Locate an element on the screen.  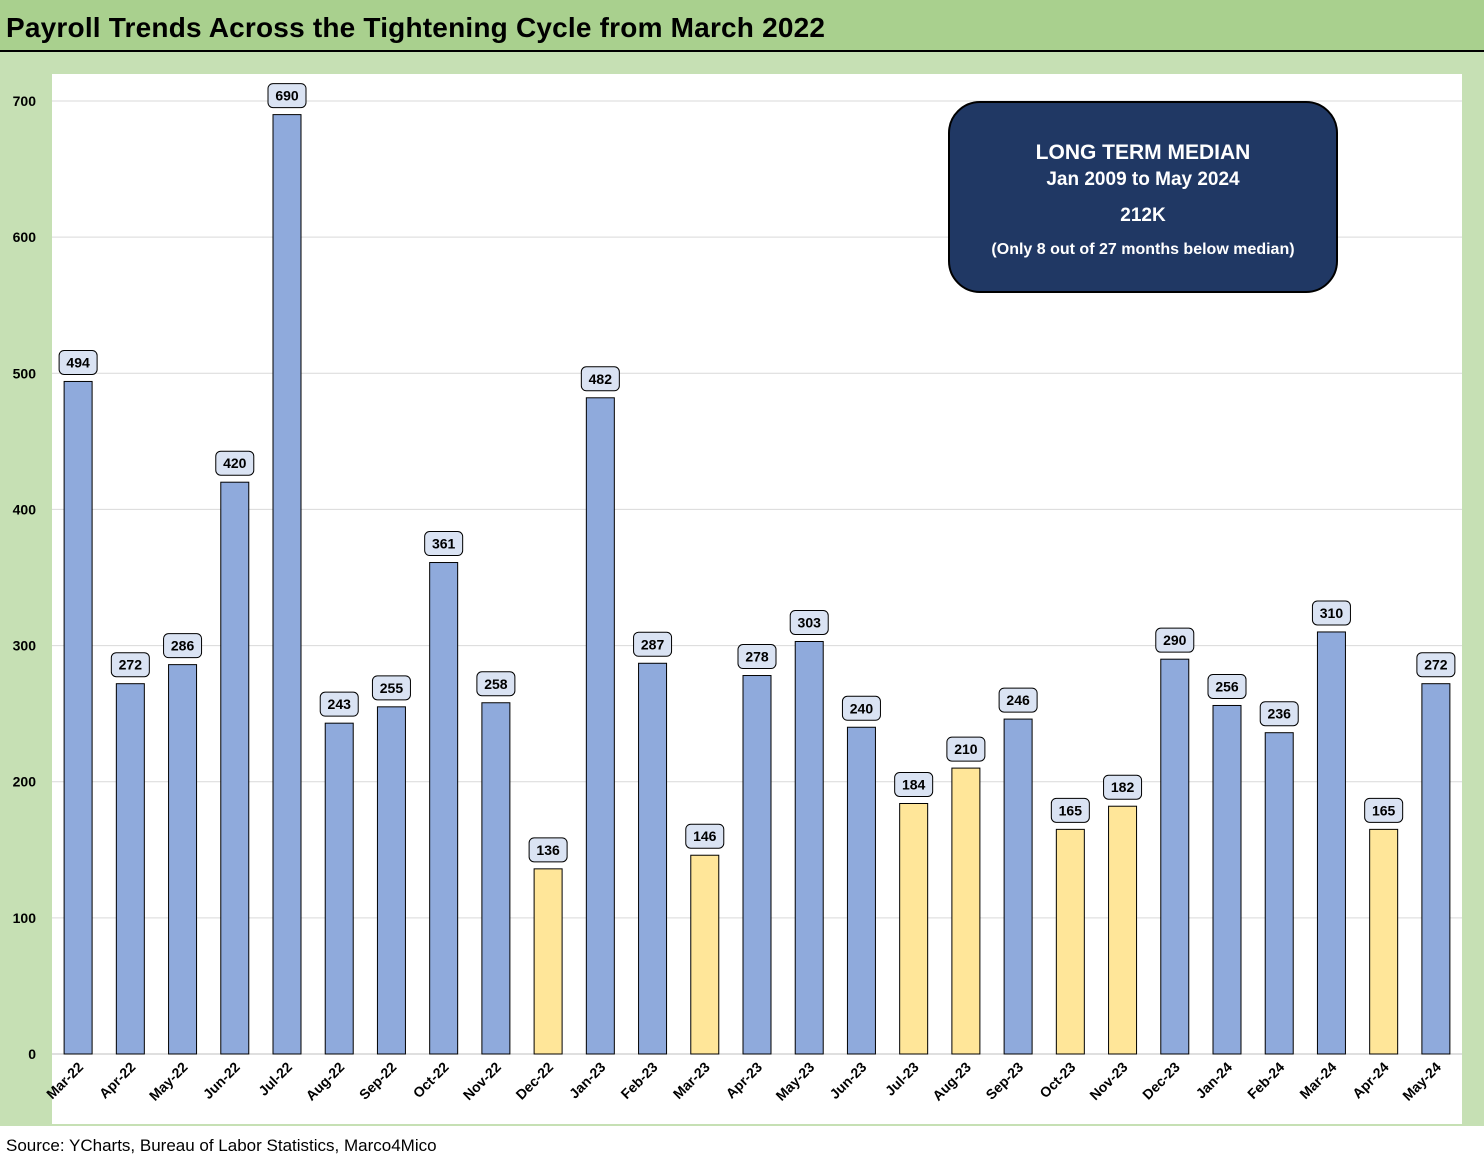
data-label: 690 is located at coordinates (287, 96).